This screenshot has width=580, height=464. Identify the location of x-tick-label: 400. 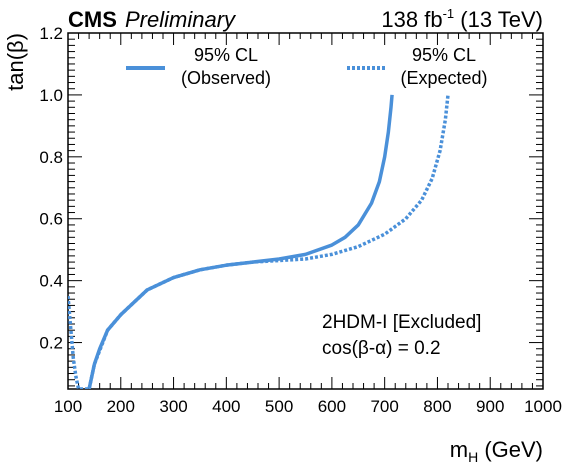
(226, 406).